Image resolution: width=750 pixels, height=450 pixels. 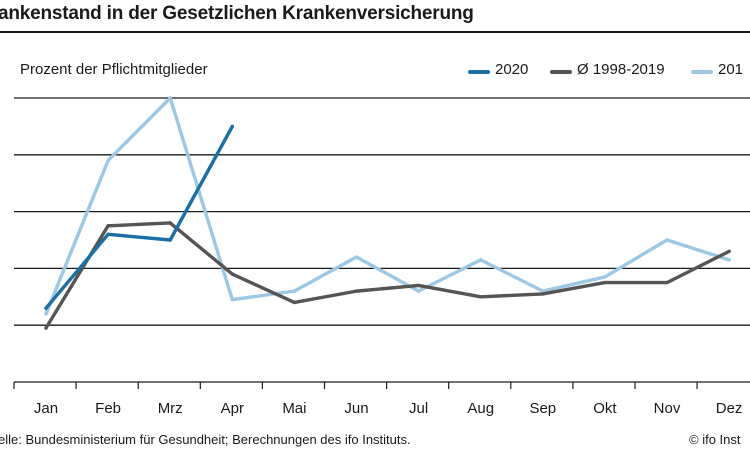 What do you see at coordinates (114, 69) in the screenshot?
I see `y-axis-label: Prozent der Pflichtmitglieder` at bounding box center [114, 69].